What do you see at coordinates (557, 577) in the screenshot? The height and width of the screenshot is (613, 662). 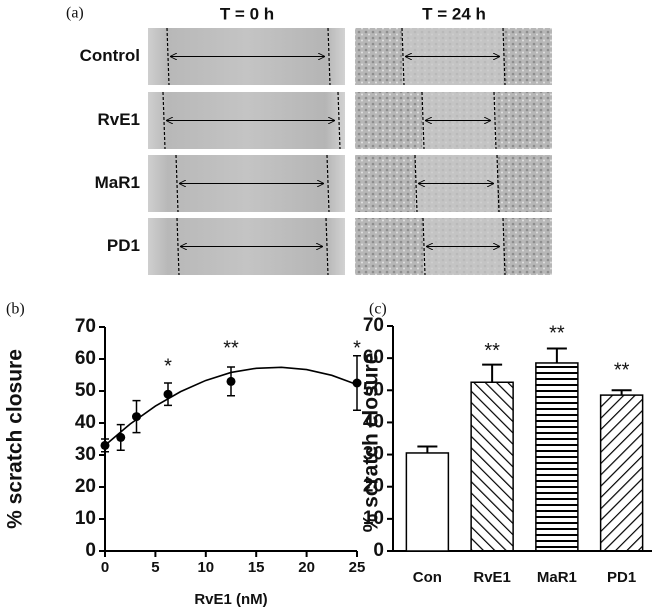 I see `x-tick-label: MaR1` at bounding box center [557, 577].